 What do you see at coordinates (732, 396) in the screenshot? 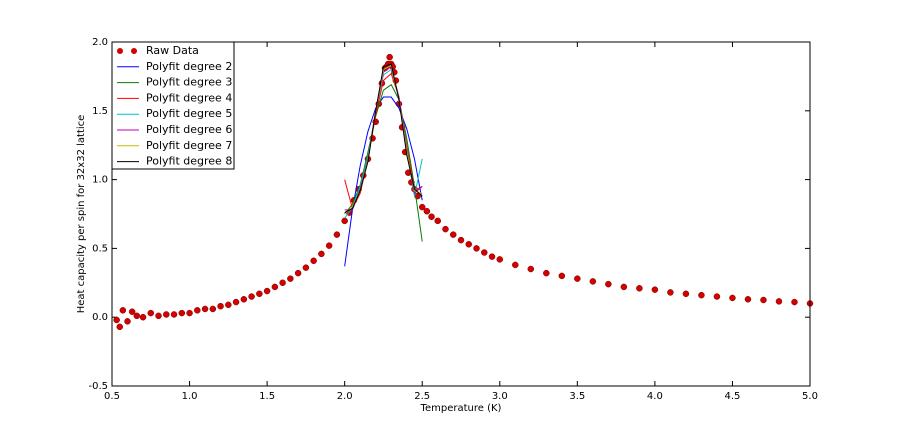
I see `x-tick-label: 4.5` at bounding box center [732, 396].